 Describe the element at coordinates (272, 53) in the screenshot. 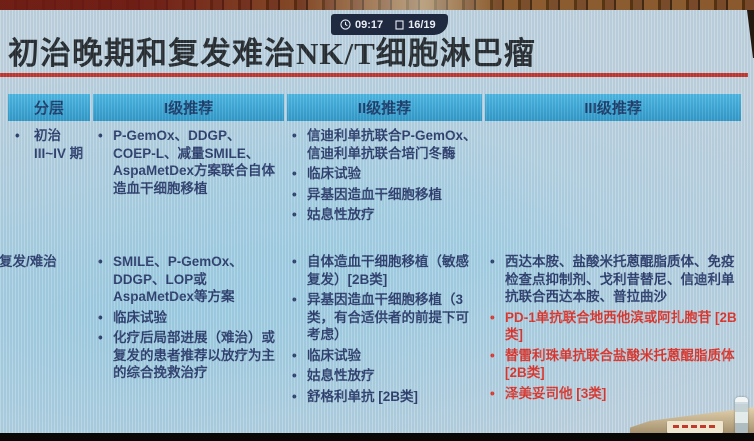

I see `slide-title: 初治晚期和复发难治NK/T细胞淋巴瘤` at that location.